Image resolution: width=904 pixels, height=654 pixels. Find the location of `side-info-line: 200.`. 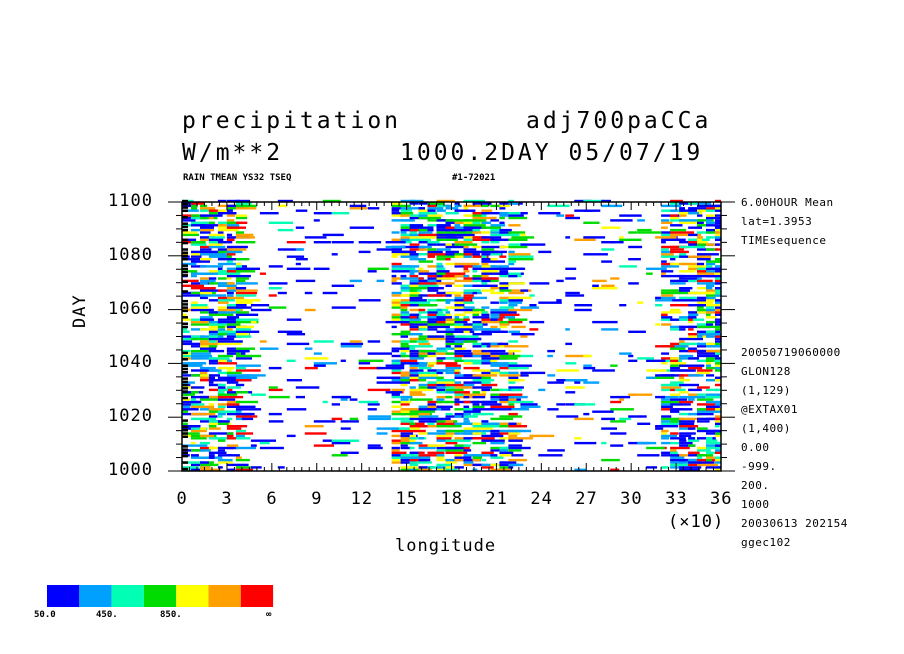

side-info-line: 200. is located at coordinates (755, 485).